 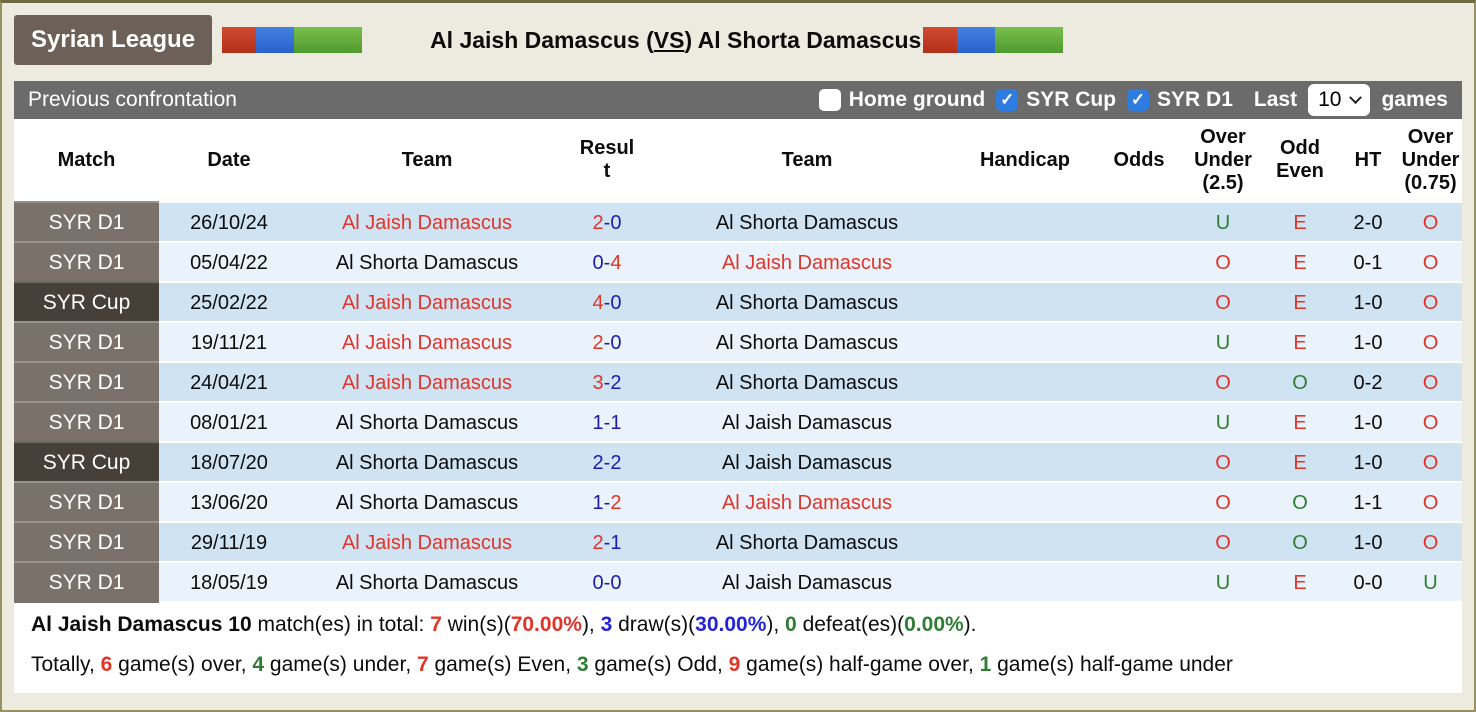 I want to click on ht-cell: 1-1, so click(x=1368, y=502).